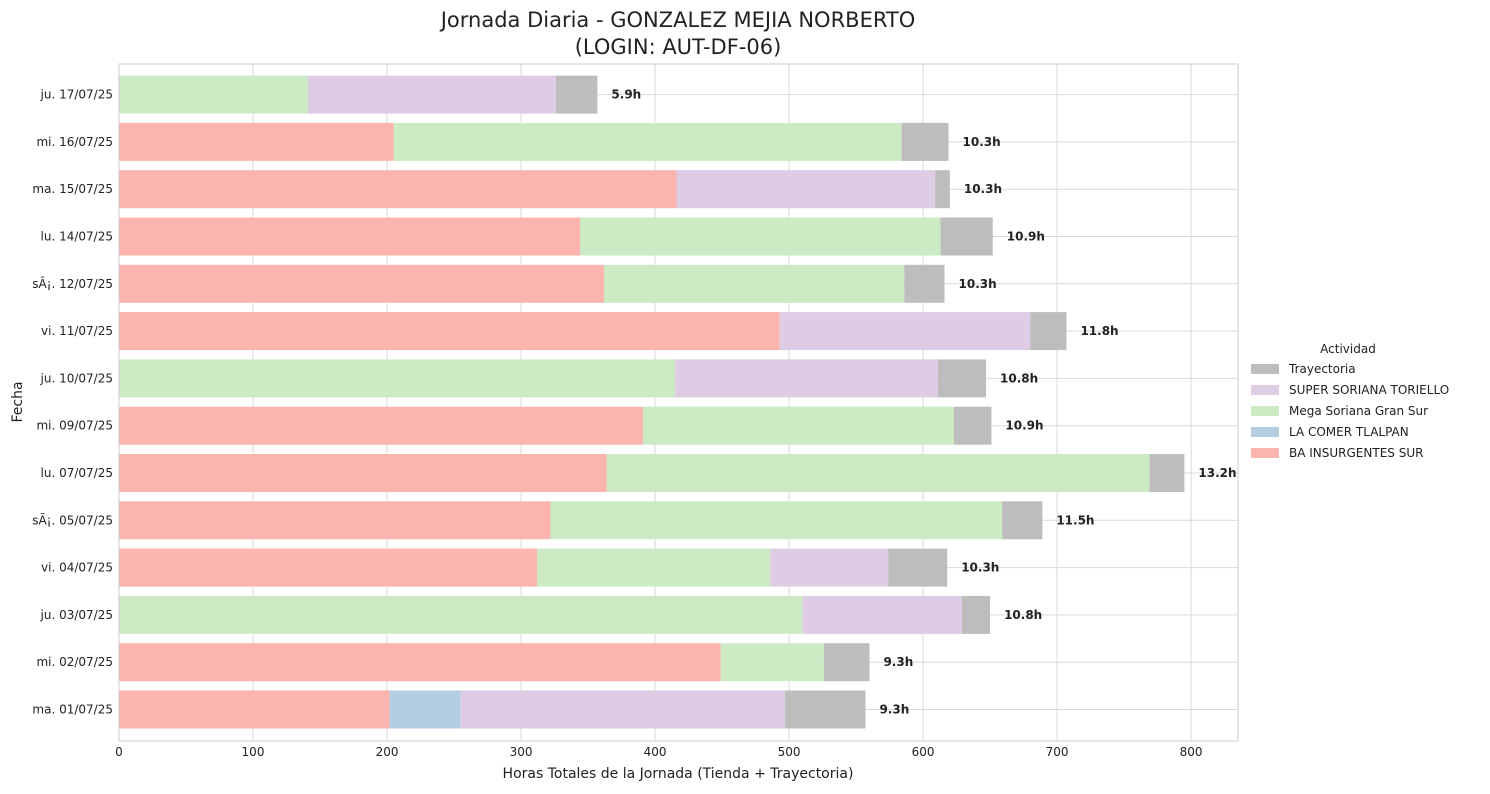 The image size is (1490, 794). I want to click on x-tick-label: 800, so click(1191, 752).